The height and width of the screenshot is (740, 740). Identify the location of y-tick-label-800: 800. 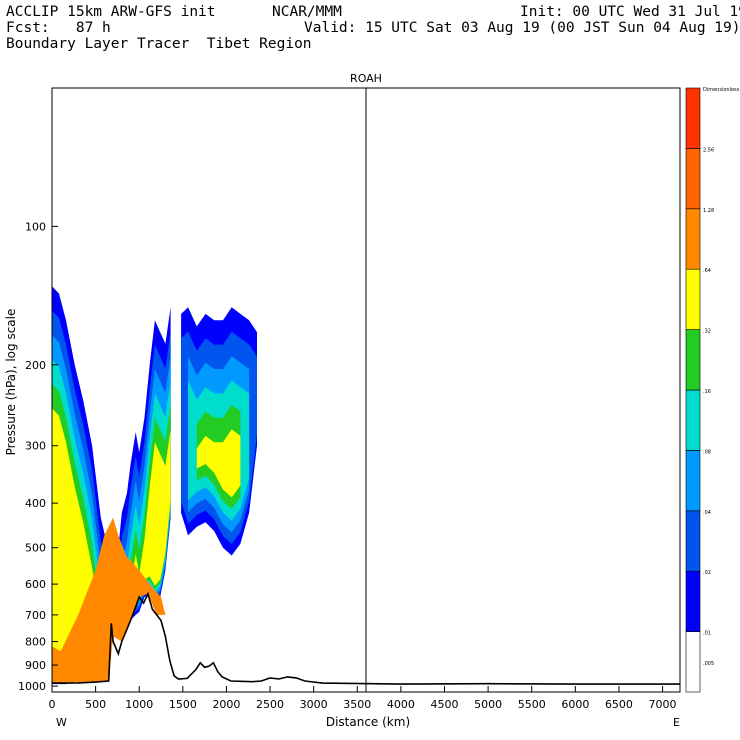
(35, 642).